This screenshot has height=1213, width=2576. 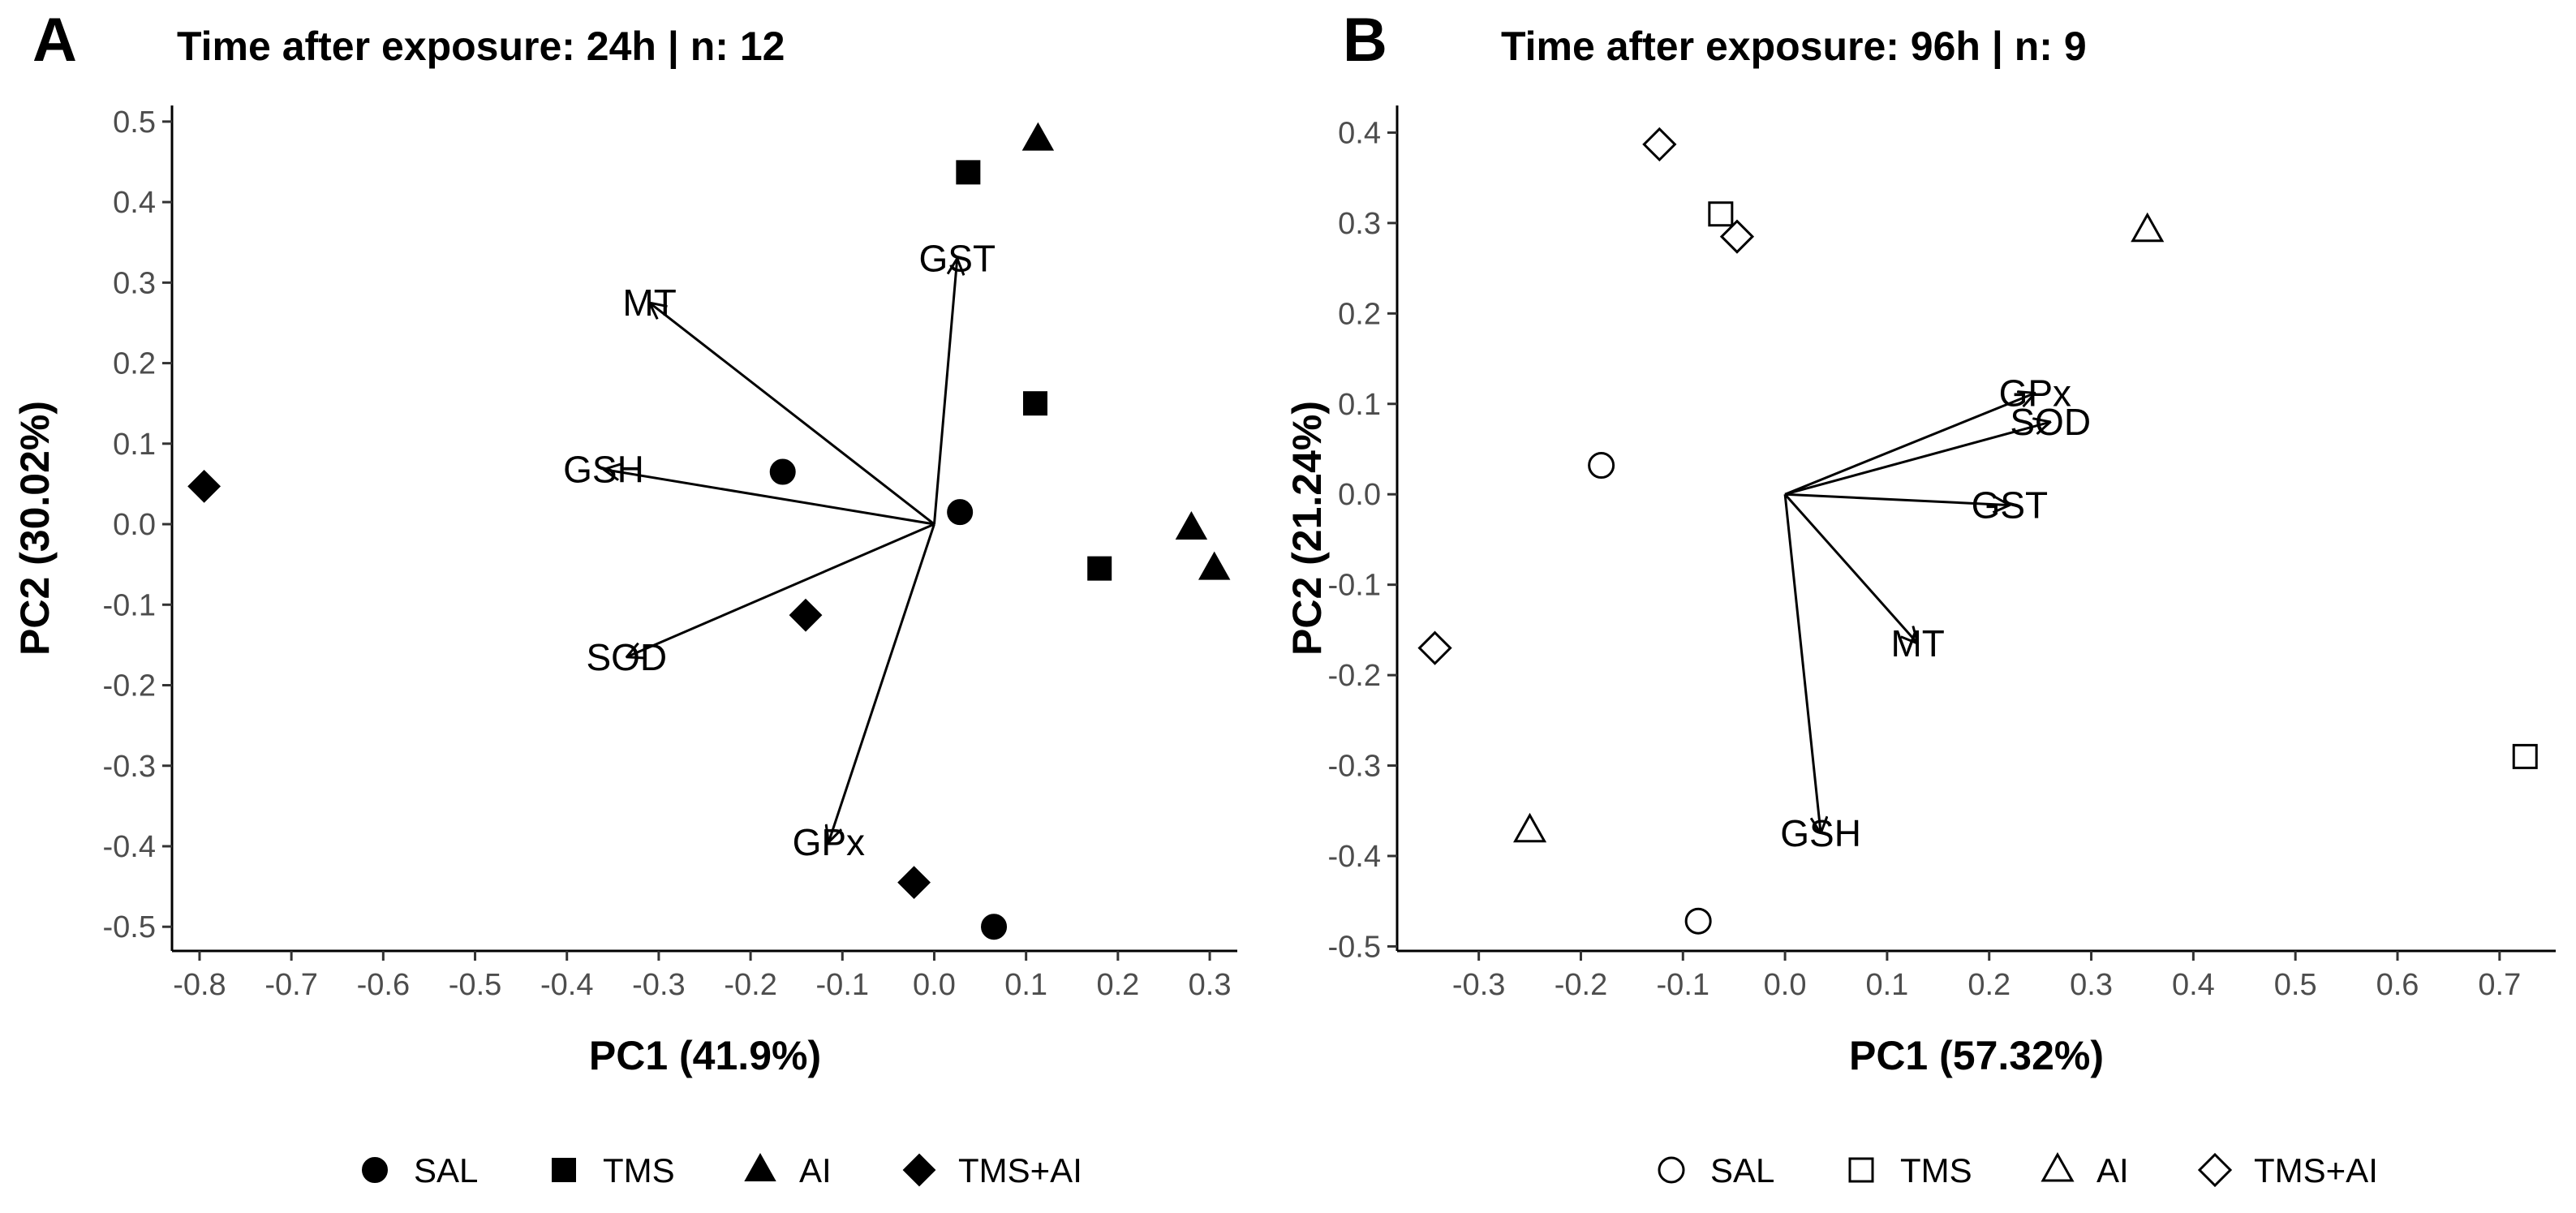 I want to click on panel-b-vector-gsh, so click(x=1802, y=663).